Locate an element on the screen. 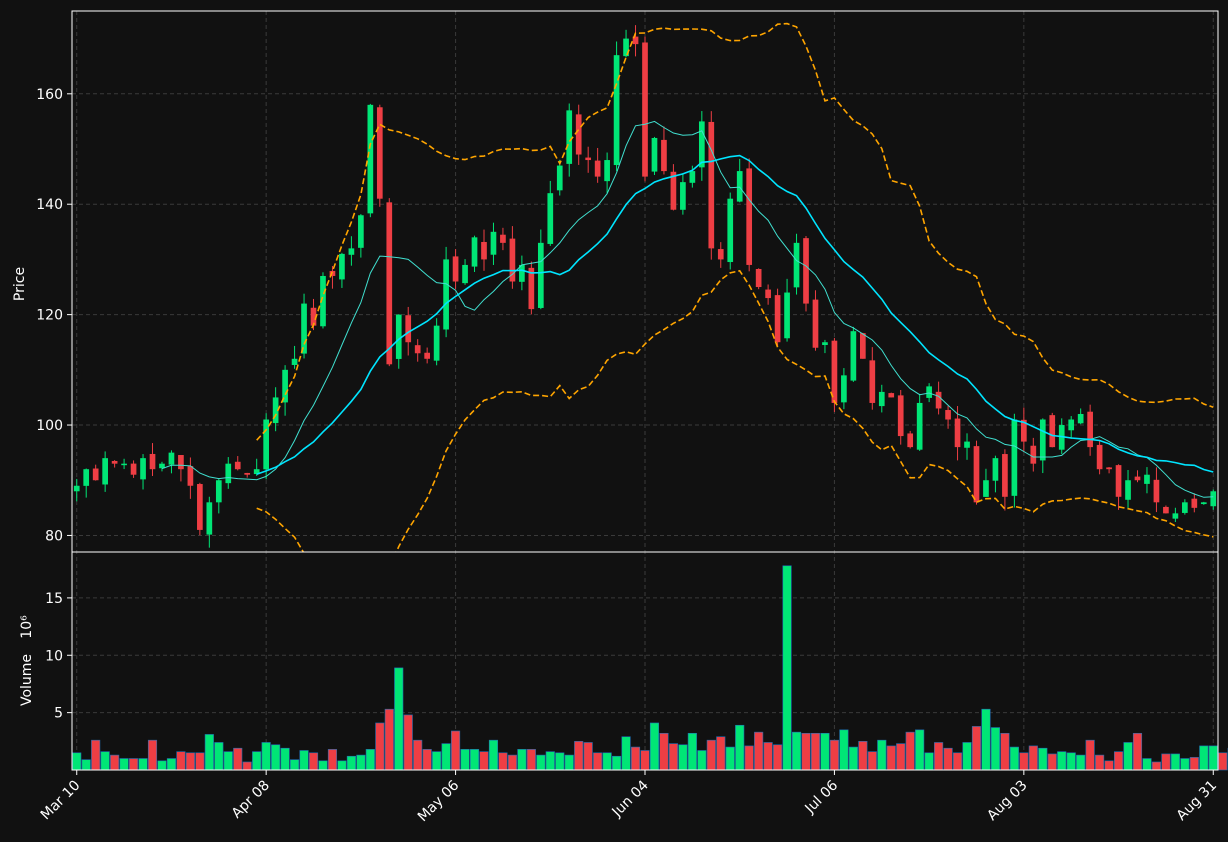  volume-tick-label: 10 is located at coordinates (54, 656).